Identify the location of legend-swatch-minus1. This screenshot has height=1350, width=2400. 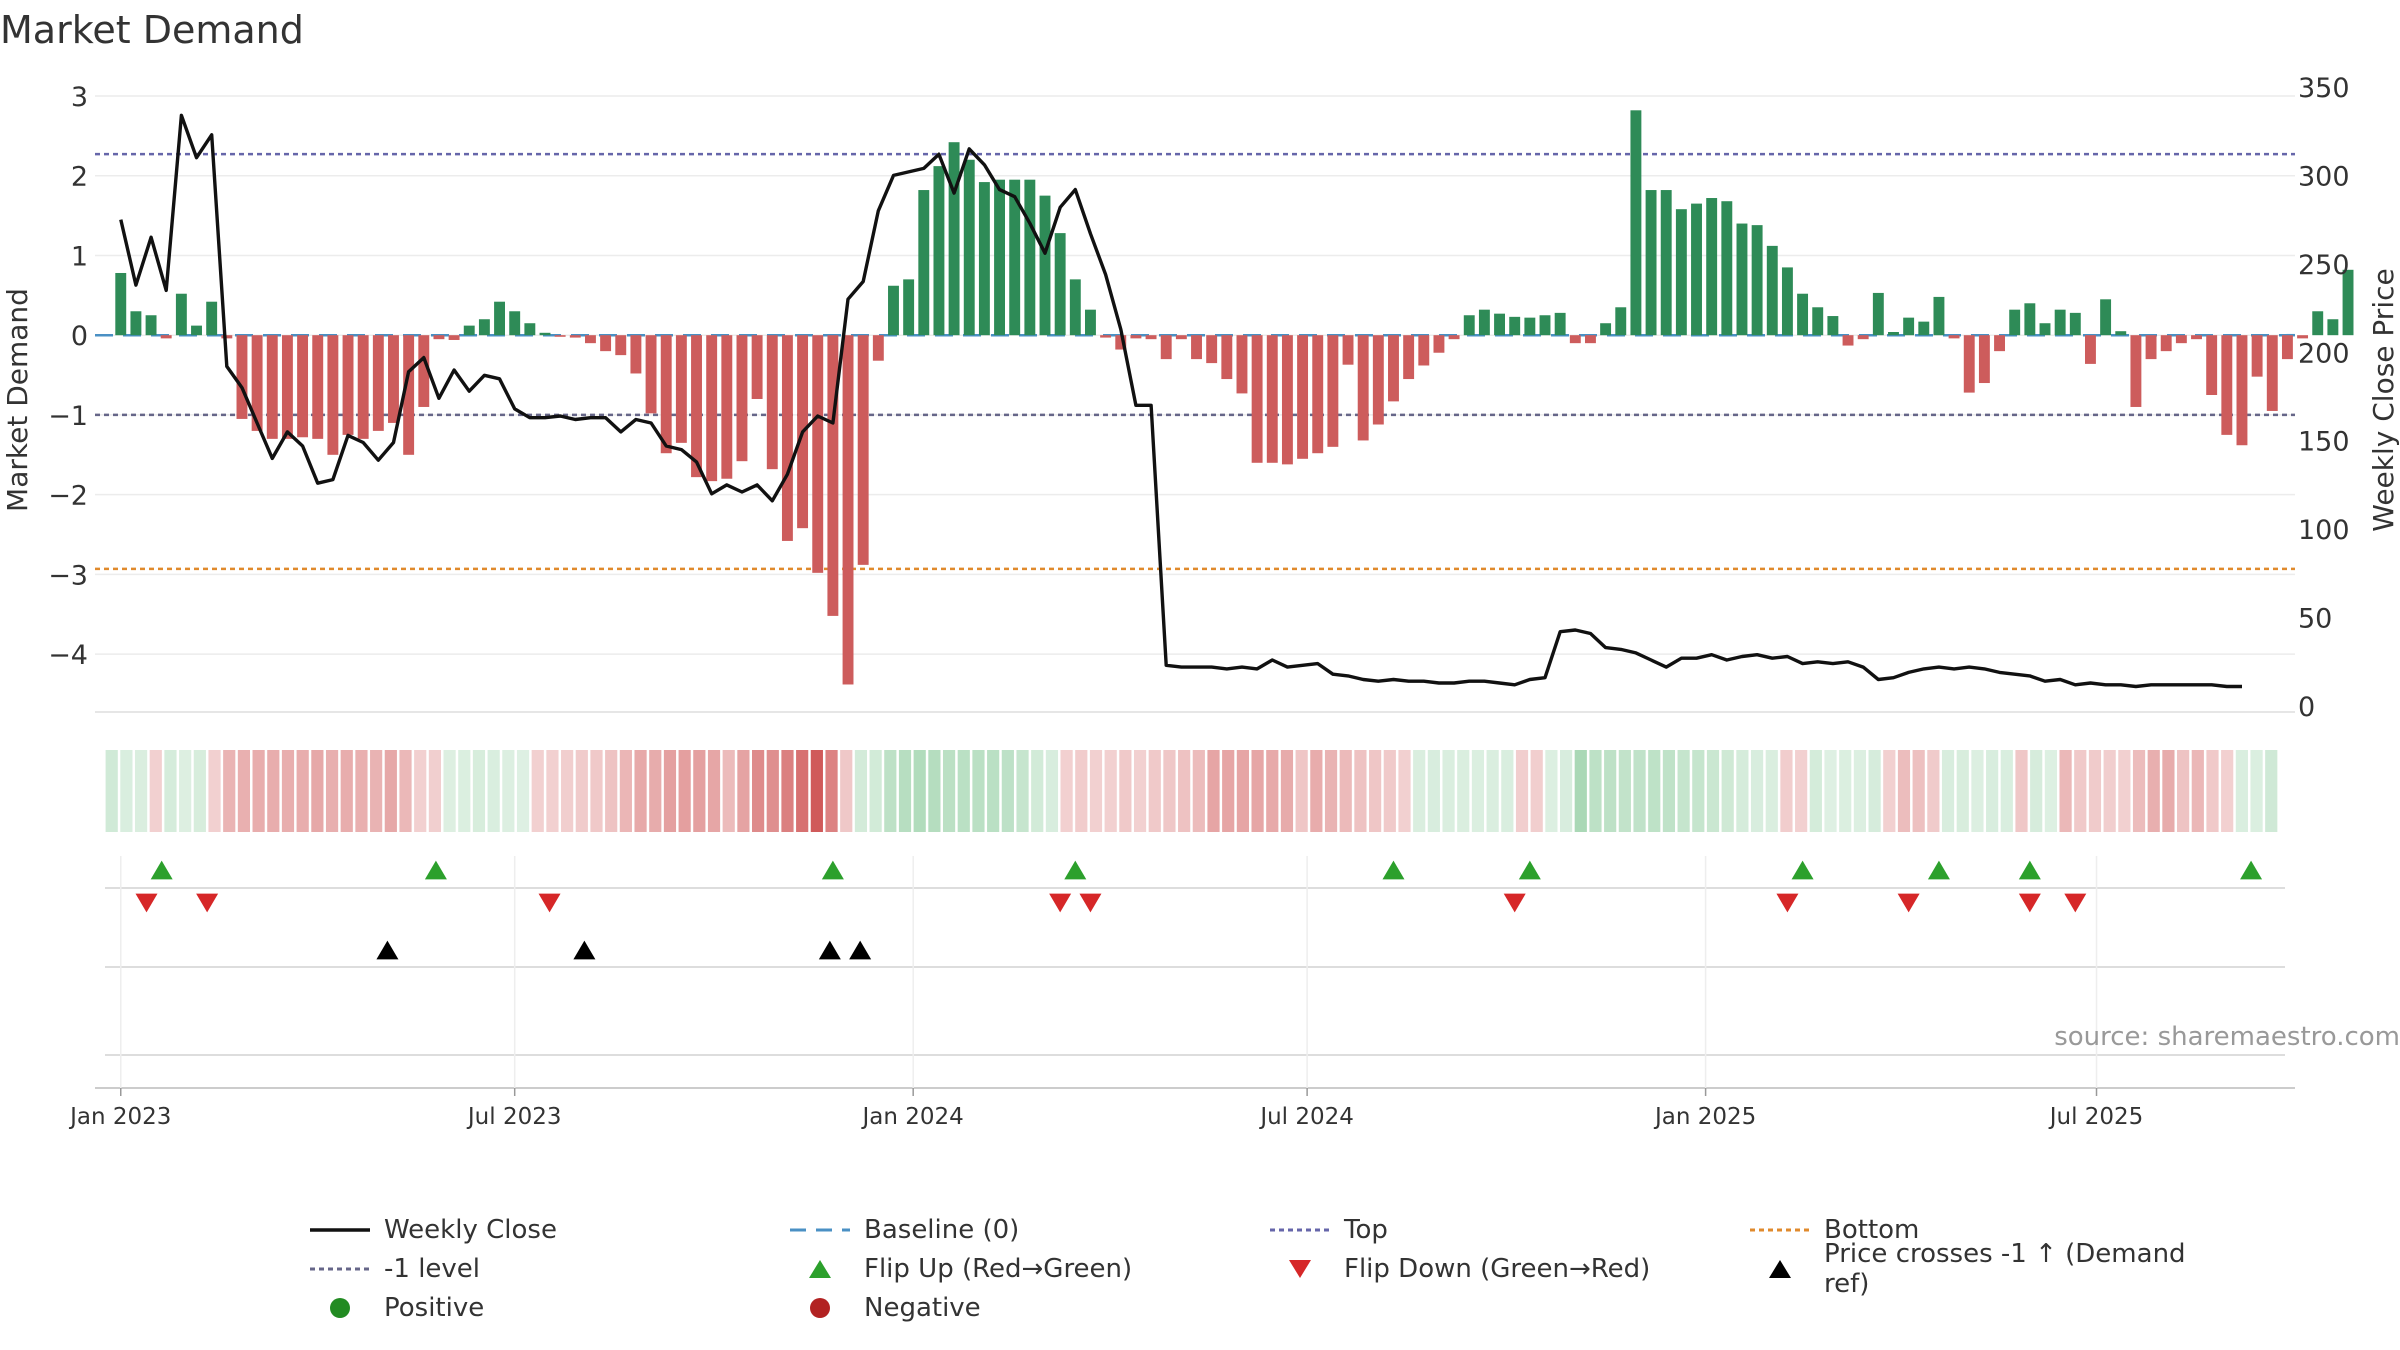
(340, 1268).